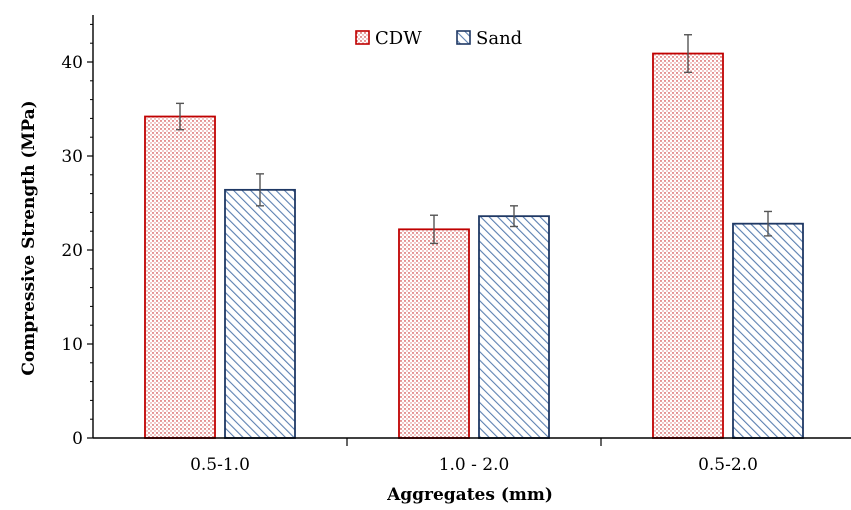 The height and width of the screenshot is (510, 851). Describe the element at coordinates (728, 465) in the screenshot. I see `x-tick-label: 0.5-2.0` at that location.